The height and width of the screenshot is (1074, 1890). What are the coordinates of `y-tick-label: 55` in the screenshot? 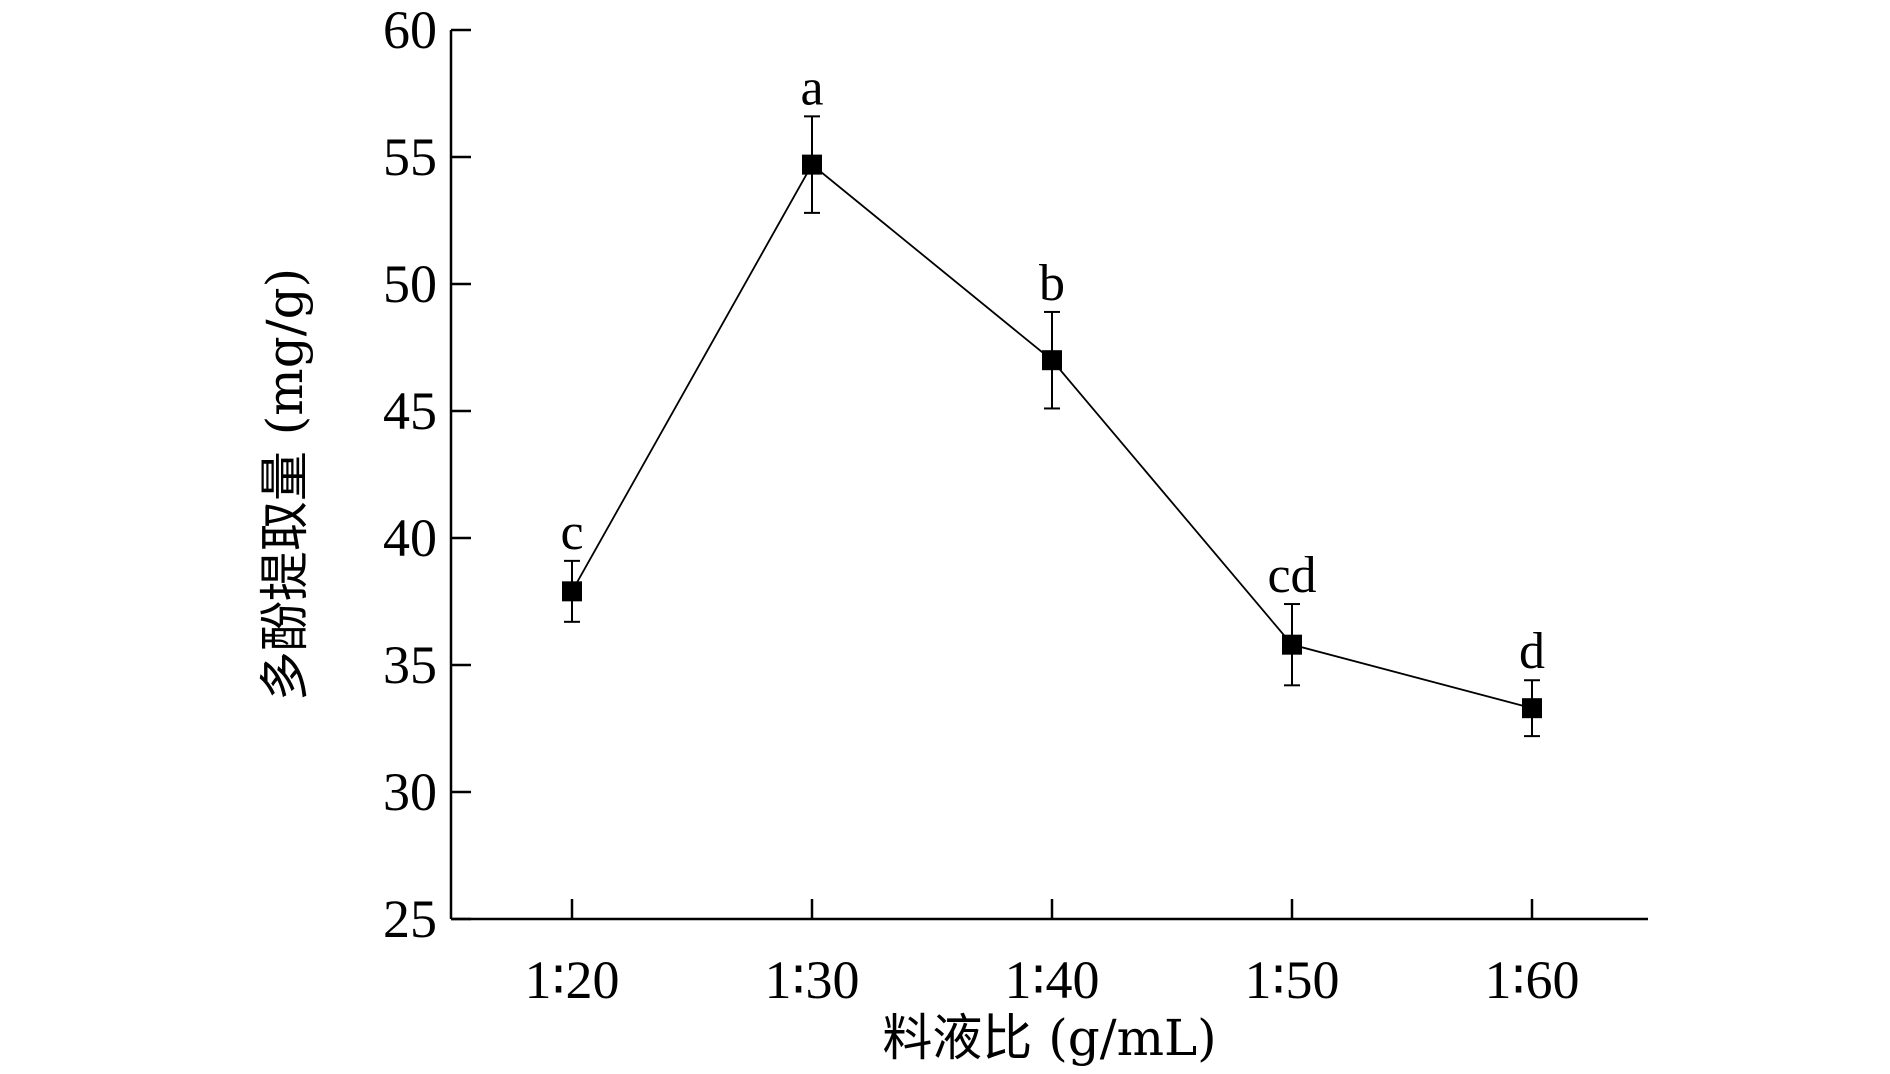 It's located at (410, 157).